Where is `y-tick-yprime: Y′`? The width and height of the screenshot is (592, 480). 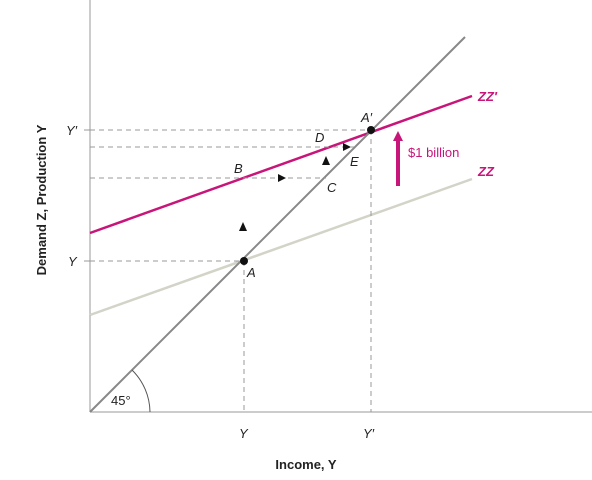
y-tick-yprime: Y′ is located at coordinates (72, 130).